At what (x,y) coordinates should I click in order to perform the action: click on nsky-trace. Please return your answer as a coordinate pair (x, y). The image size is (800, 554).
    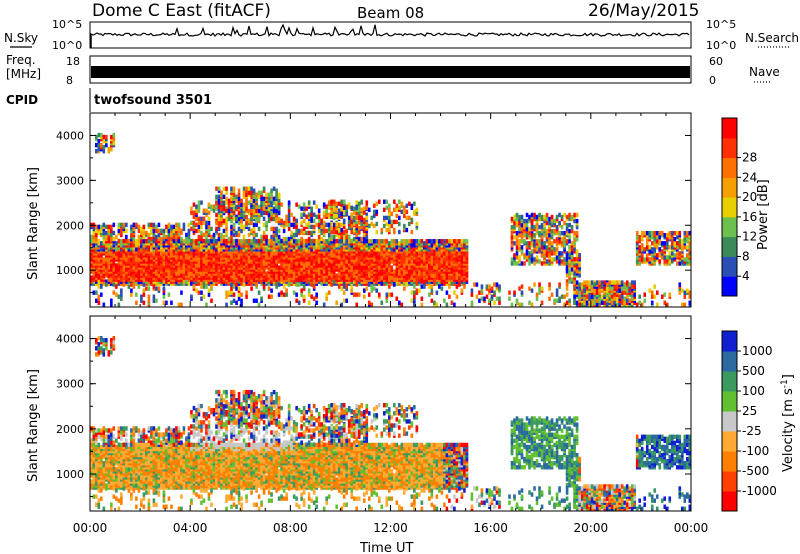
    Looking at the image, I should click on (390, 35).